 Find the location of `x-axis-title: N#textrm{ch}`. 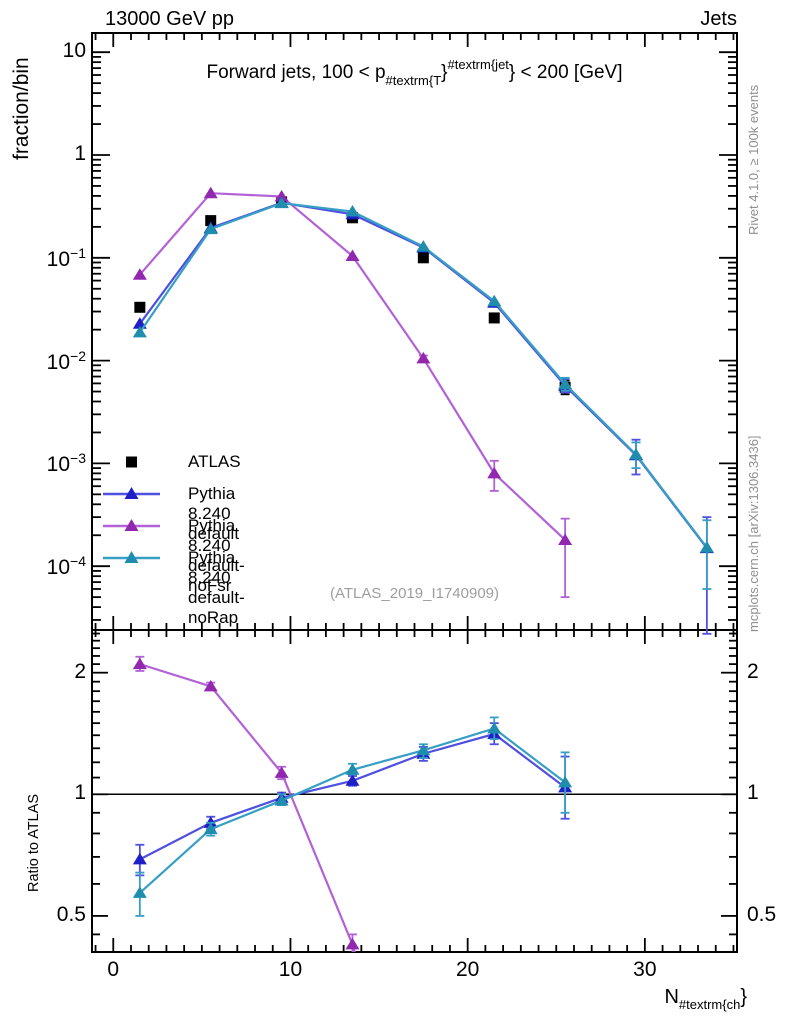

x-axis-title: N#textrm{ch} is located at coordinates (705, 999).